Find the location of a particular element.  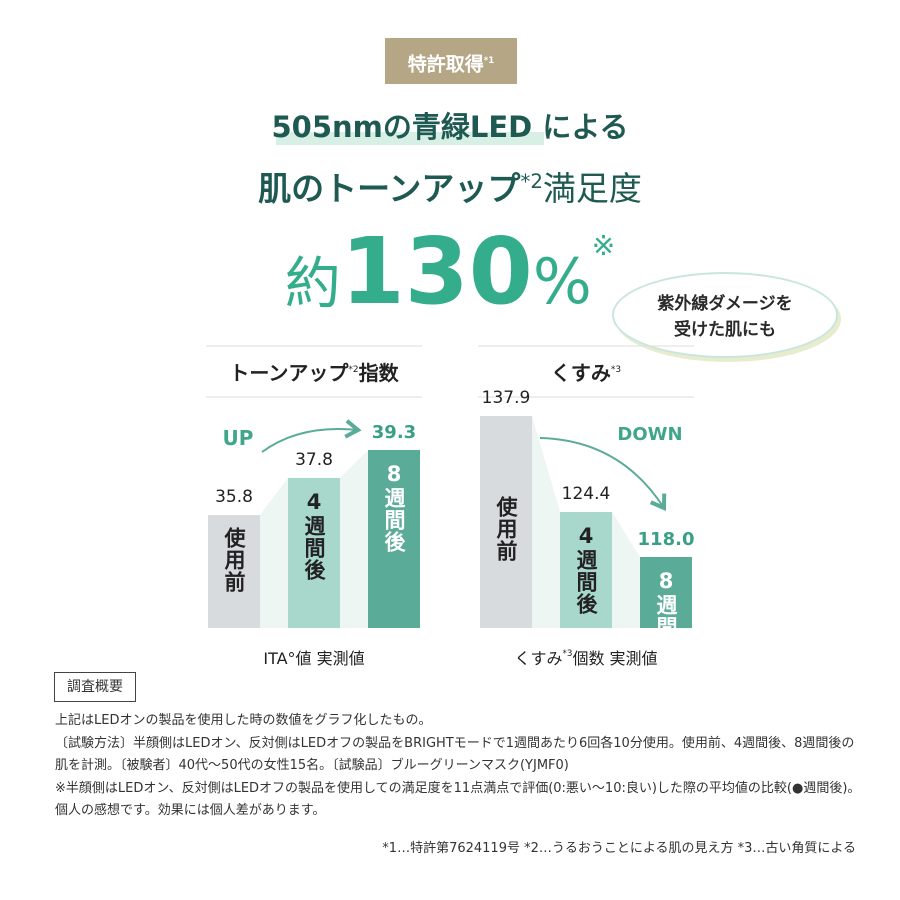

survey-line: 上記はLEDオンの製品を使用した時の数値をグラフ化したもの。 is located at coordinates (243, 720).